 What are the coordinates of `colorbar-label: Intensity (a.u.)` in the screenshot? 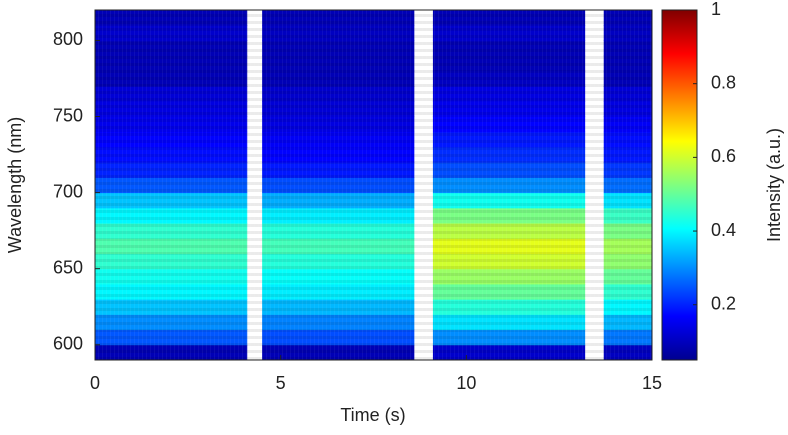 It's located at (774, 185).